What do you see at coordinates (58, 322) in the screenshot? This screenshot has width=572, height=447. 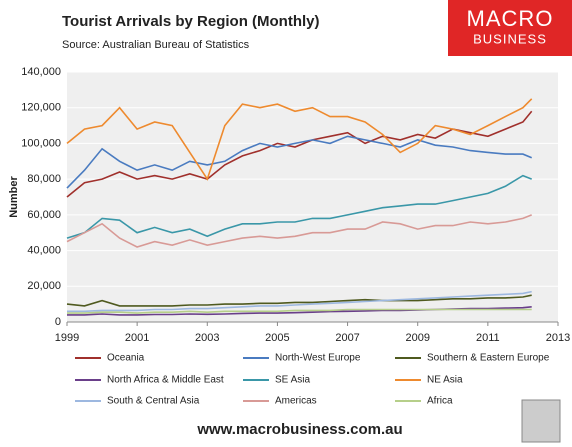 I see `y-tick-label: 0` at bounding box center [58, 322].